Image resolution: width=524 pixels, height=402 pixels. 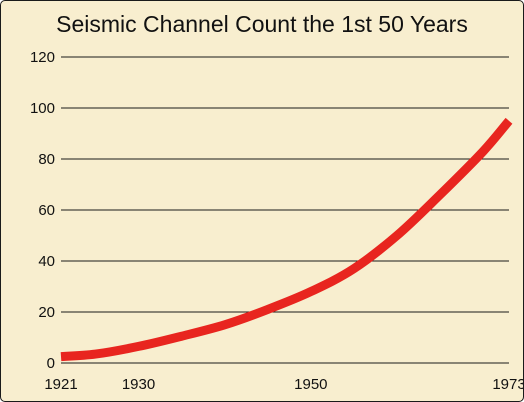 What do you see at coordinates (310, 384) in the screenshot?
I see `x-tick-label-1950: 1950` at bounding box center [310, 384].